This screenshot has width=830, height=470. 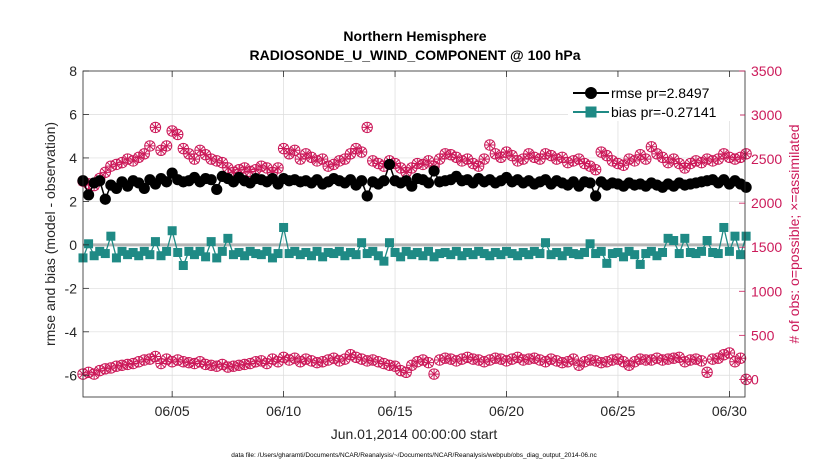 What do you see at coordinates (414, 247) in the screenshot?
I see `bias-line` at bounding box center [414, 247].